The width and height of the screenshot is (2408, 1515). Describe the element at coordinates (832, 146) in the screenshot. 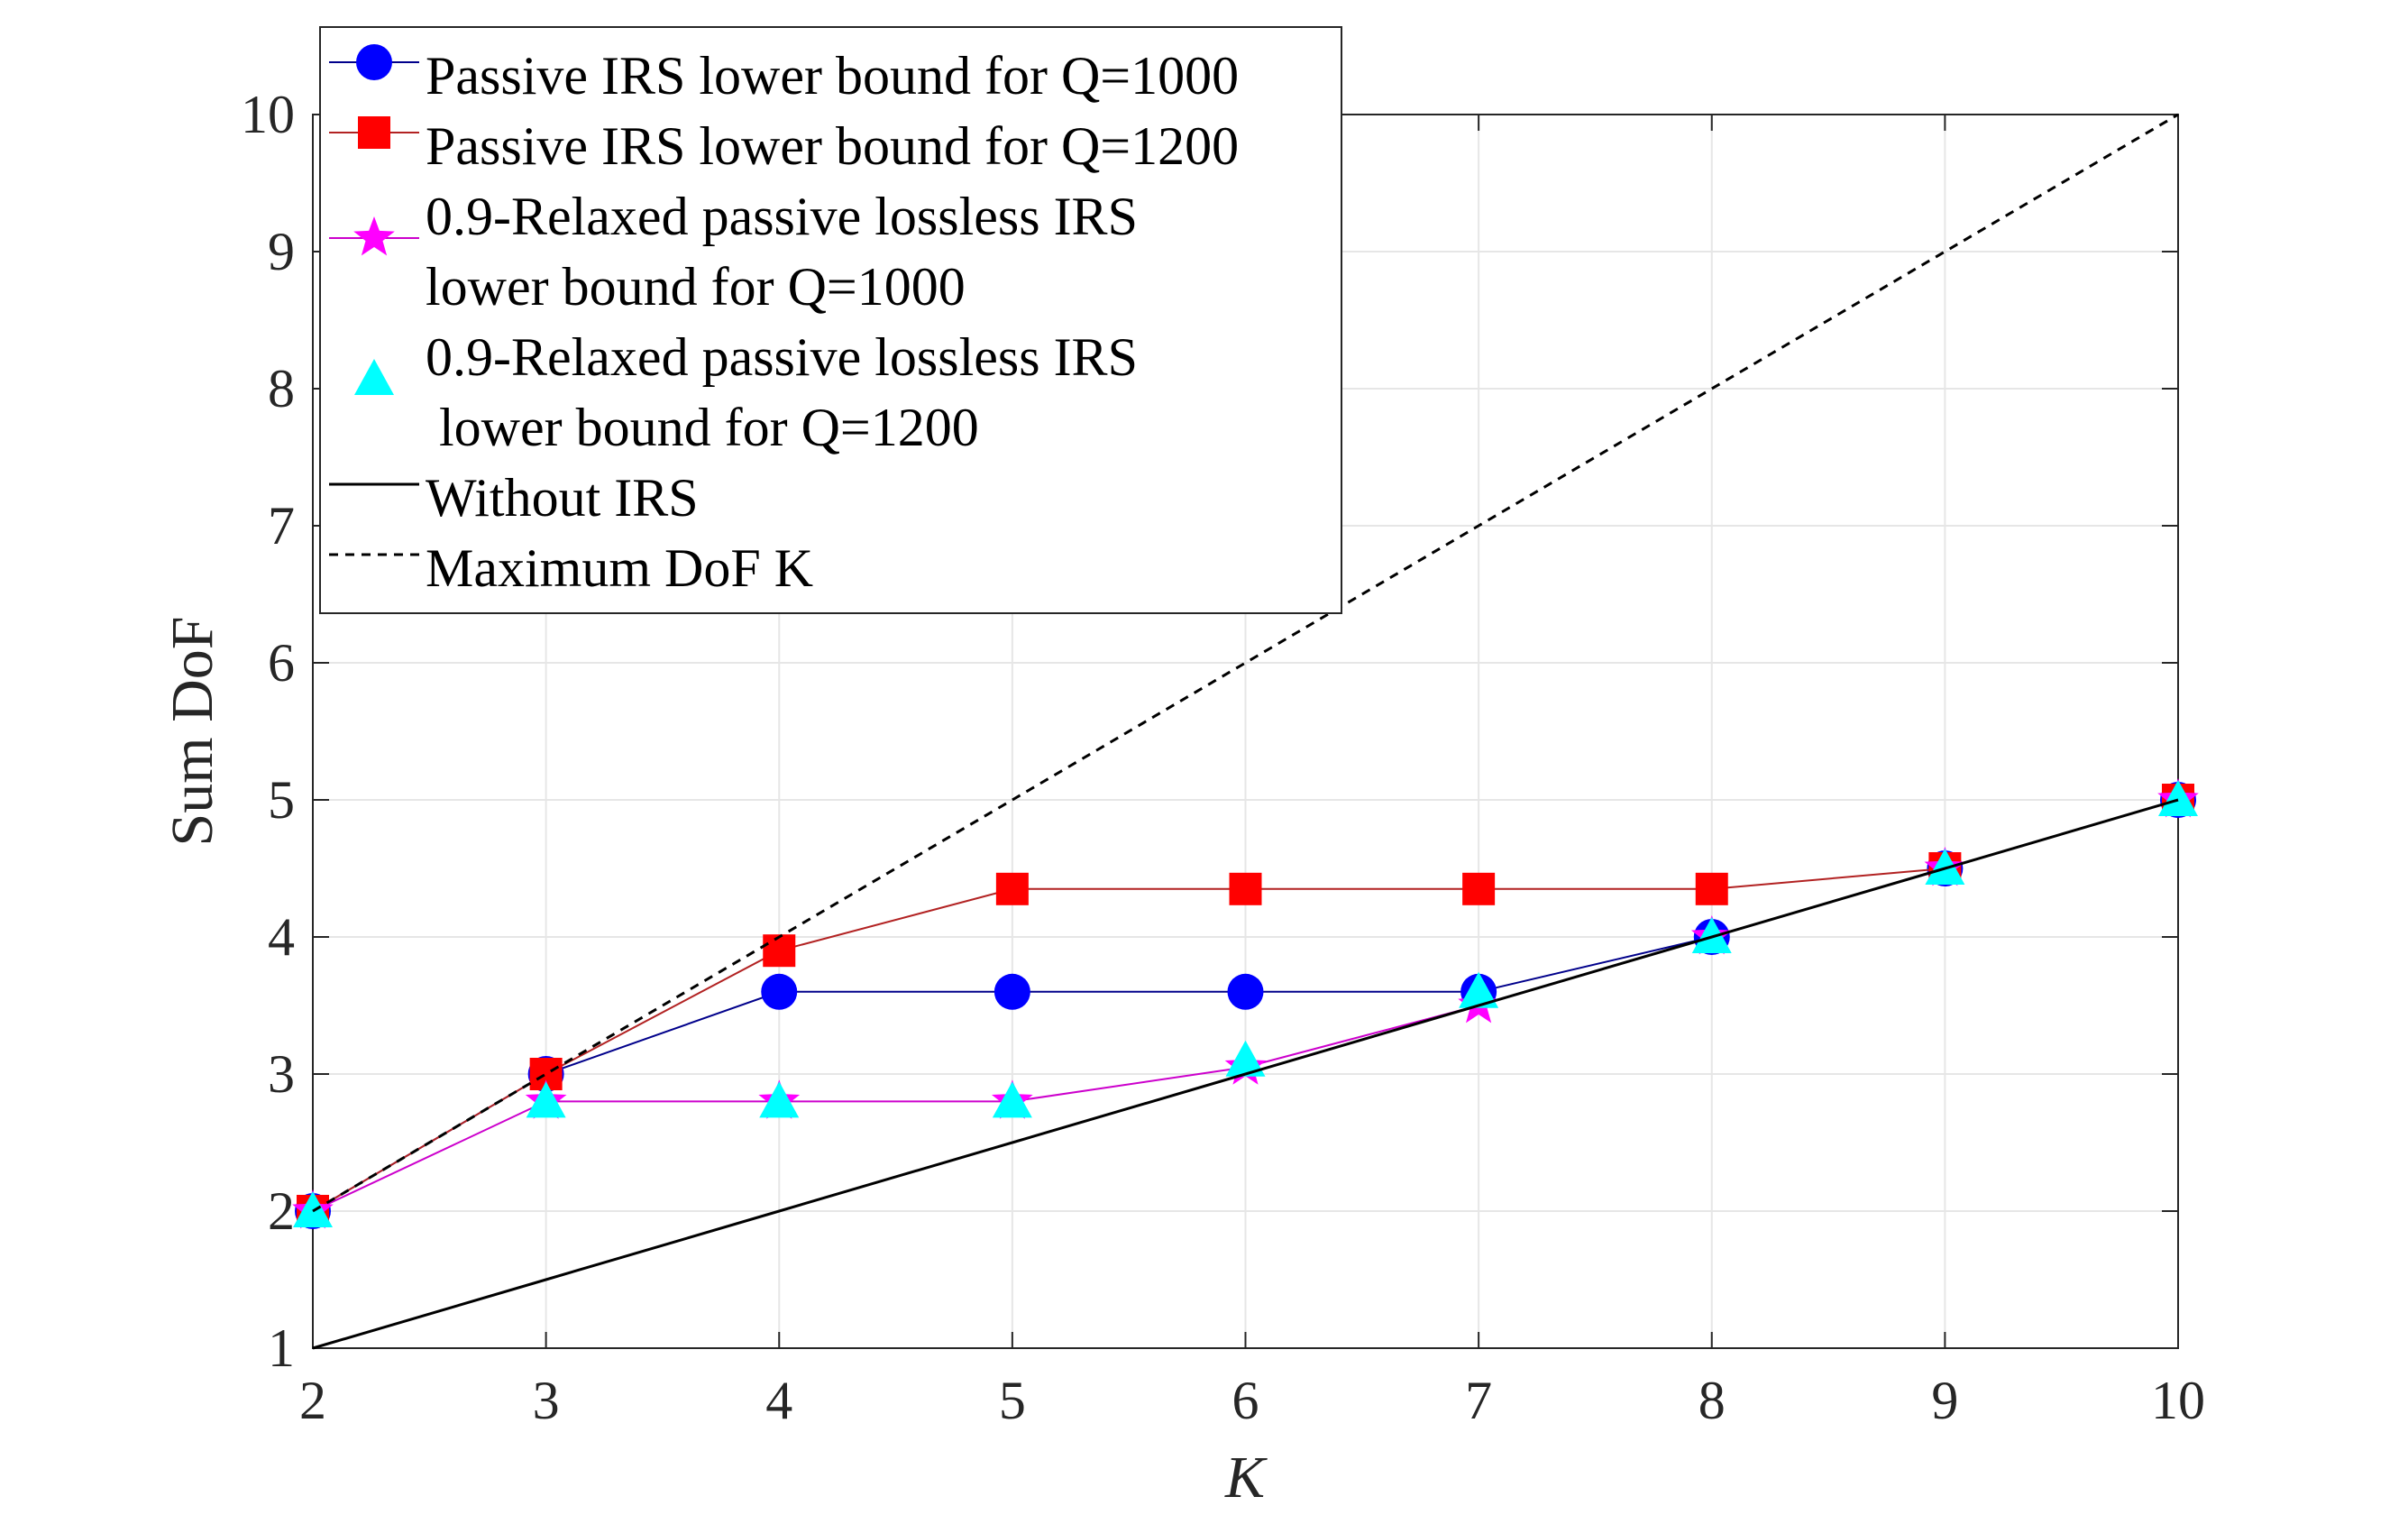

I see `legend-label: Passive IRS lower bound for Q=1200` at that location.